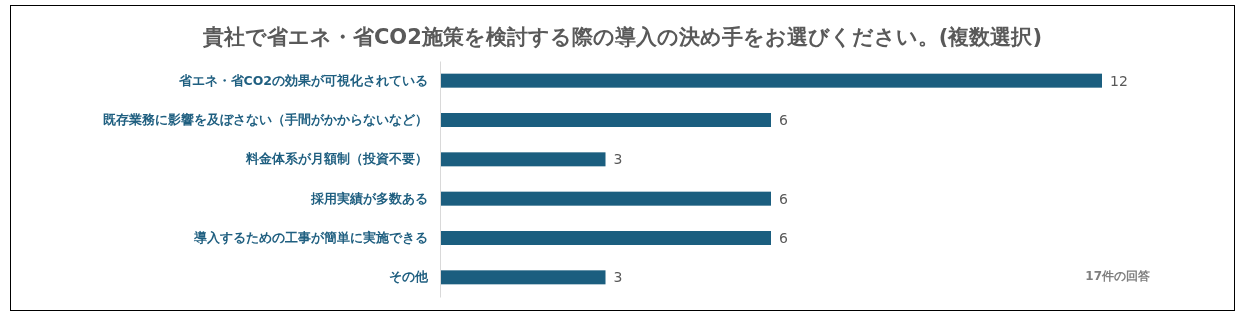 This screenshot has width=1245, height=320. I want to click on y-tick-label: 導入するための工事が簡単に実施できる, so click(310, 237).